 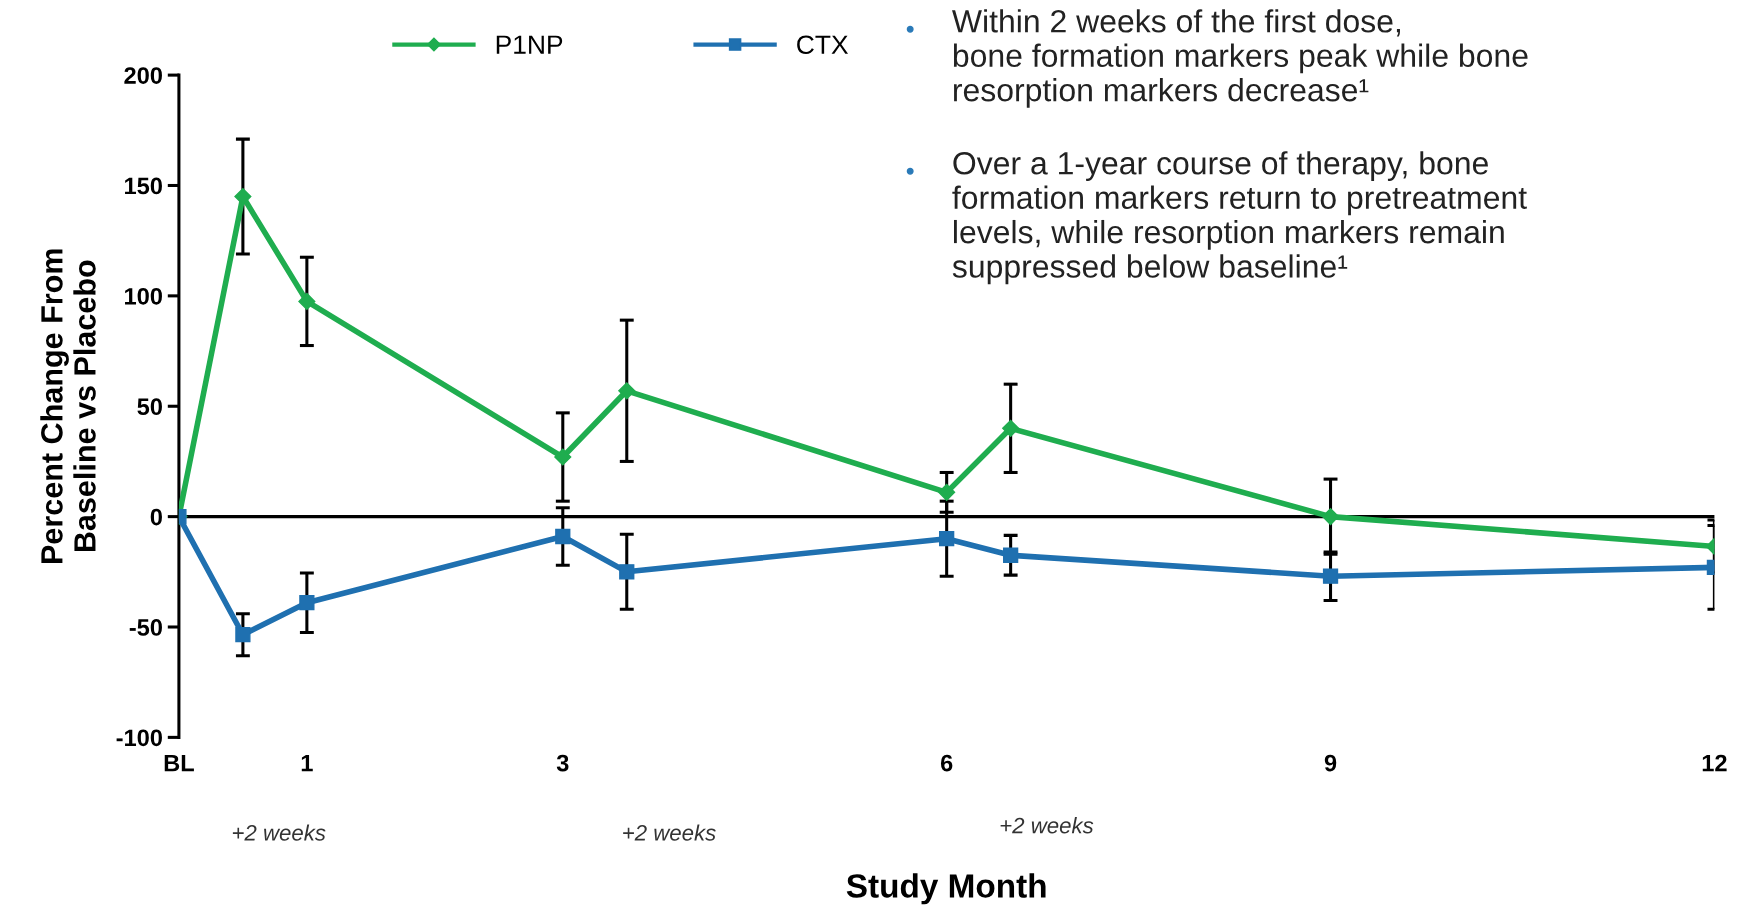 I want to click on x-axis-title: Study Month, so click(x=946, y=889).